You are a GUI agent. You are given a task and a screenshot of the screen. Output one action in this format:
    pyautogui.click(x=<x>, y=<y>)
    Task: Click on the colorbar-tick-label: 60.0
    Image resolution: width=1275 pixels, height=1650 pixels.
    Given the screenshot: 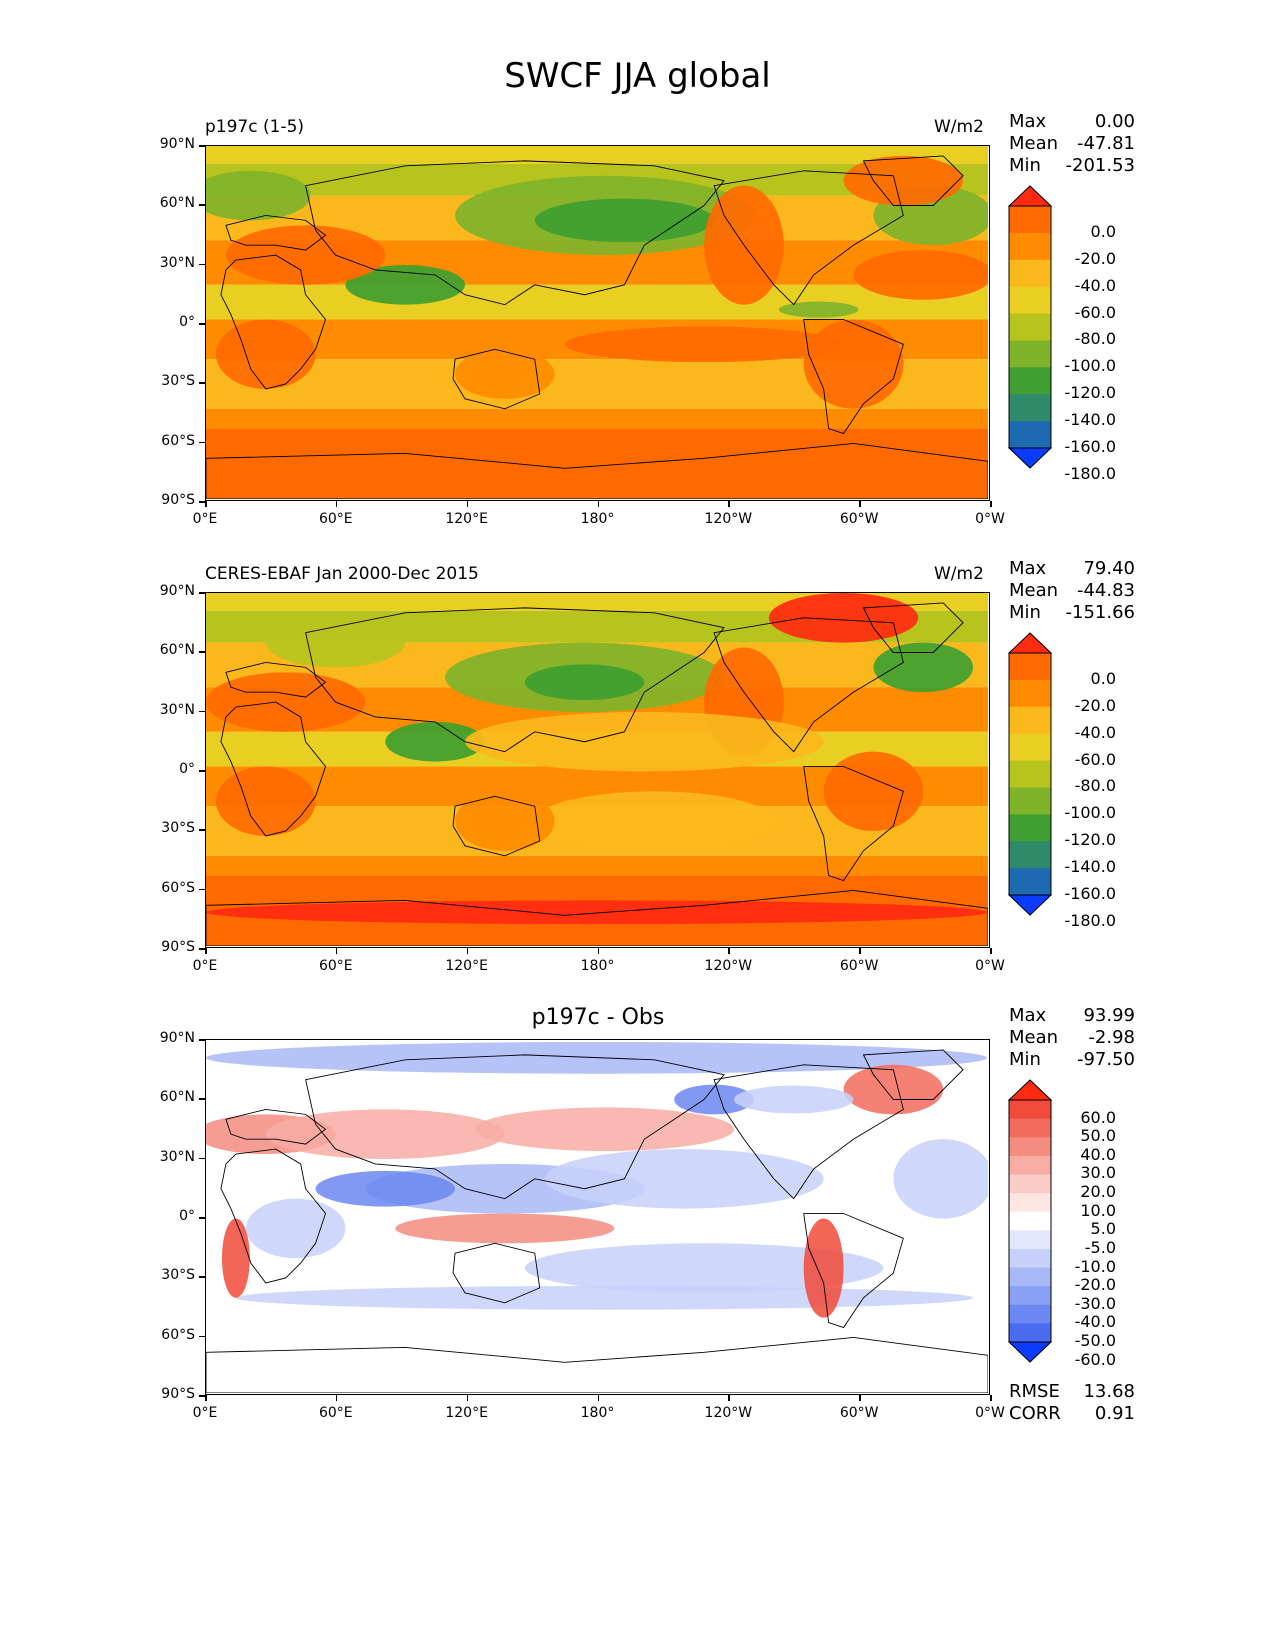 What is the action you would take?
    pyautogui.click(x=1098, y=1117)
    